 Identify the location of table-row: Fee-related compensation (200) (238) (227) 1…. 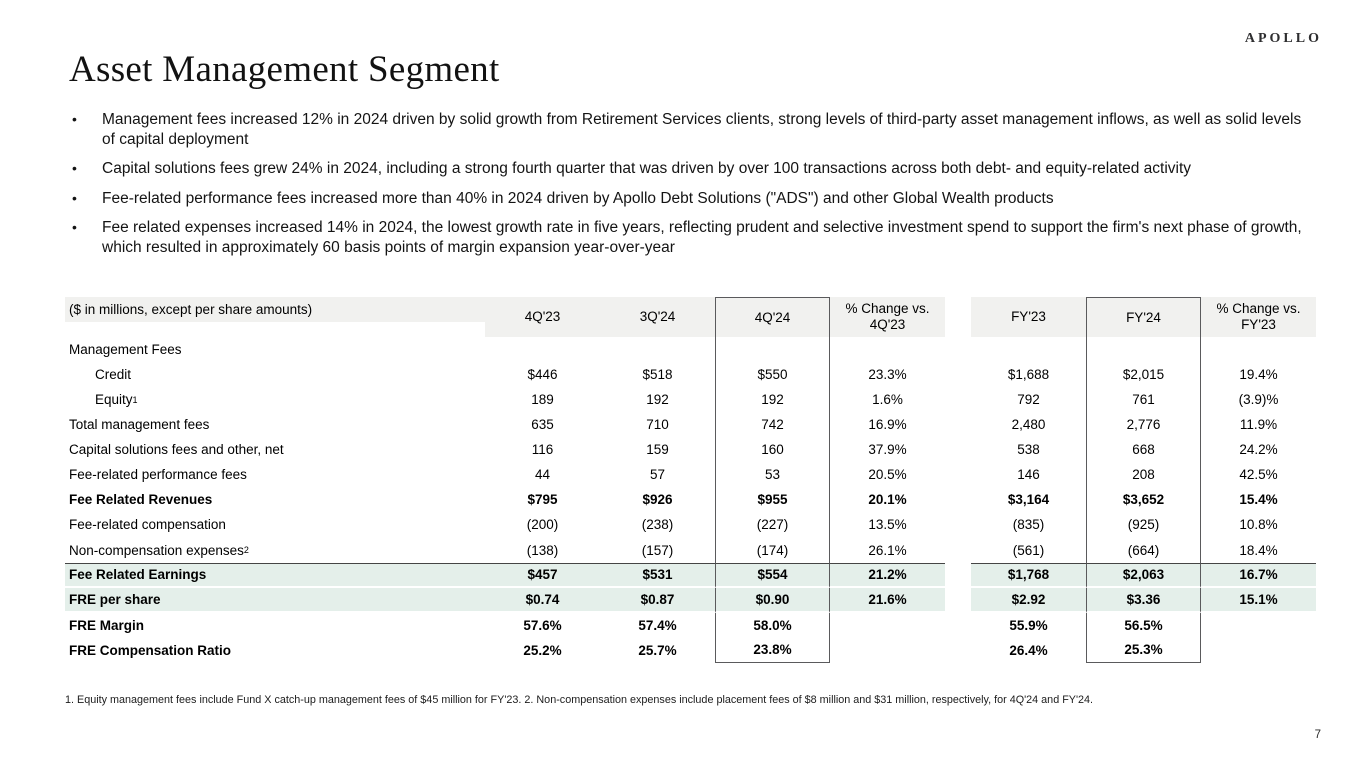
(690, 525).